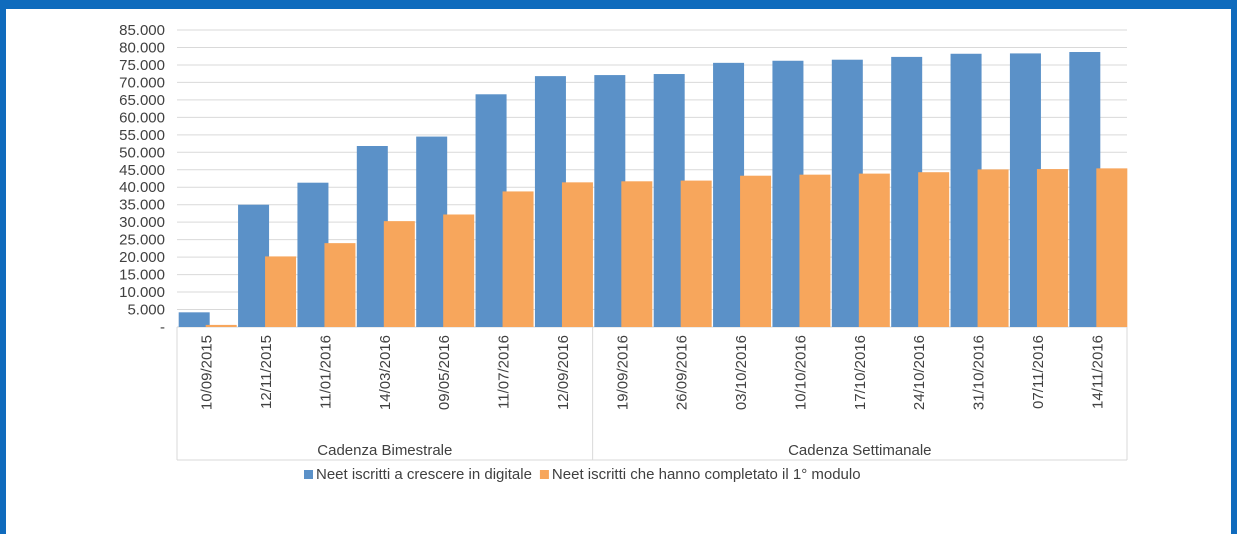  Describe the element at coordinates (142, 117) in the screenshot. I see `y-tick-label: 60.000` at that location.